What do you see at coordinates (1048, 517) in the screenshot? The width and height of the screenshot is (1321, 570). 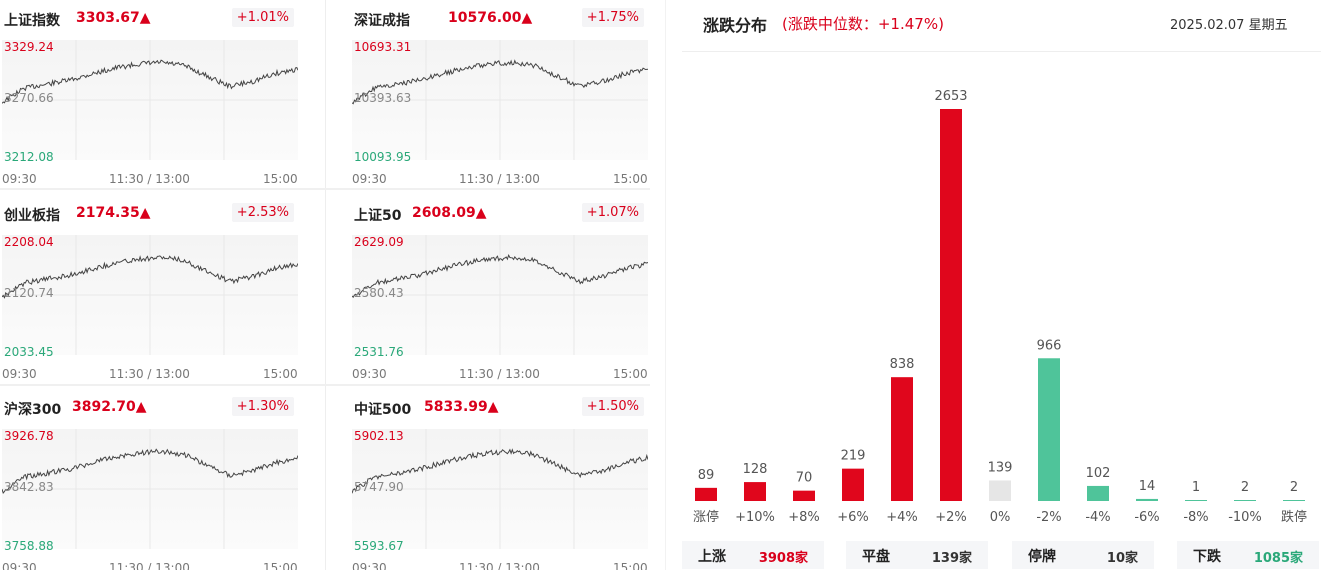 I see `category-label: -2%` at bounding box center [1048, 517].